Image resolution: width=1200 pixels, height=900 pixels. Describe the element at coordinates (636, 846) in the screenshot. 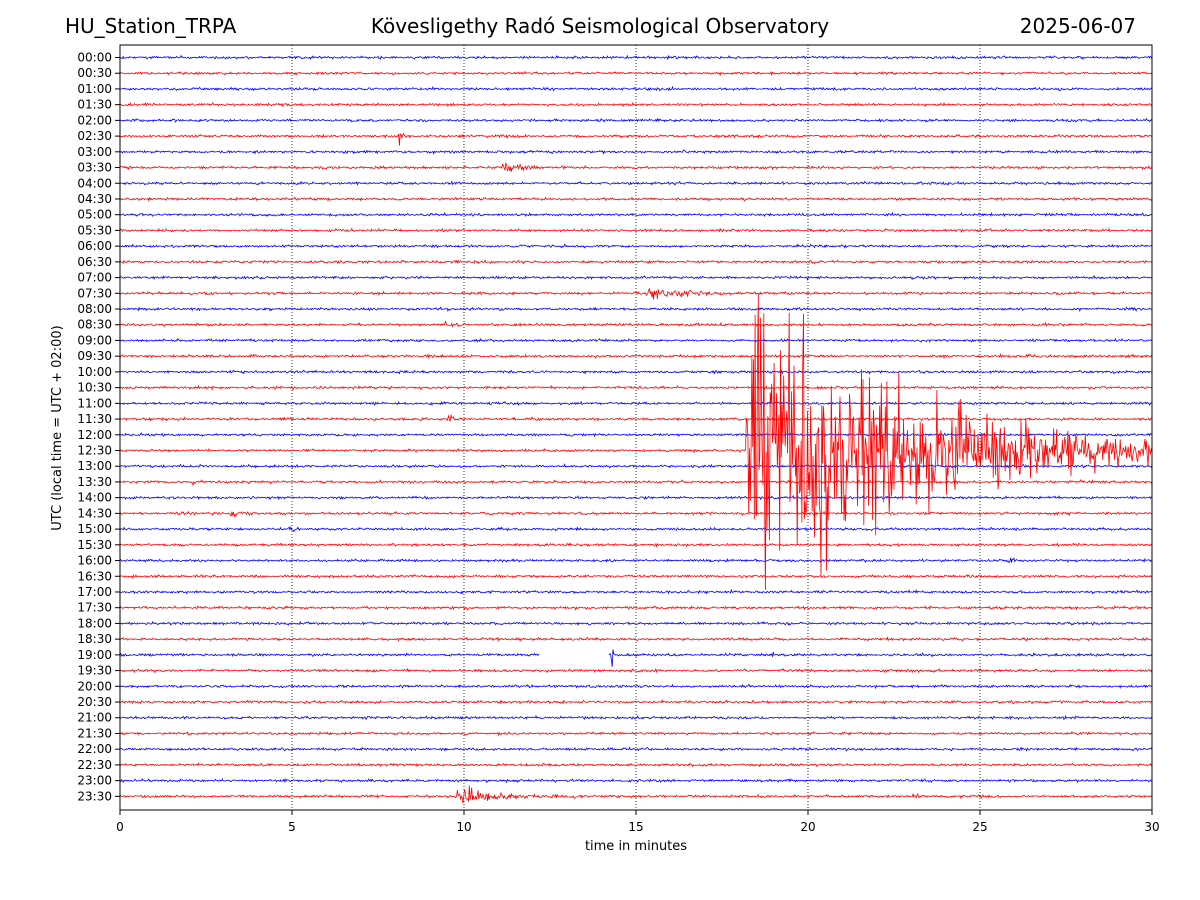

I see `x-axis-label: time in minutes` at that location.